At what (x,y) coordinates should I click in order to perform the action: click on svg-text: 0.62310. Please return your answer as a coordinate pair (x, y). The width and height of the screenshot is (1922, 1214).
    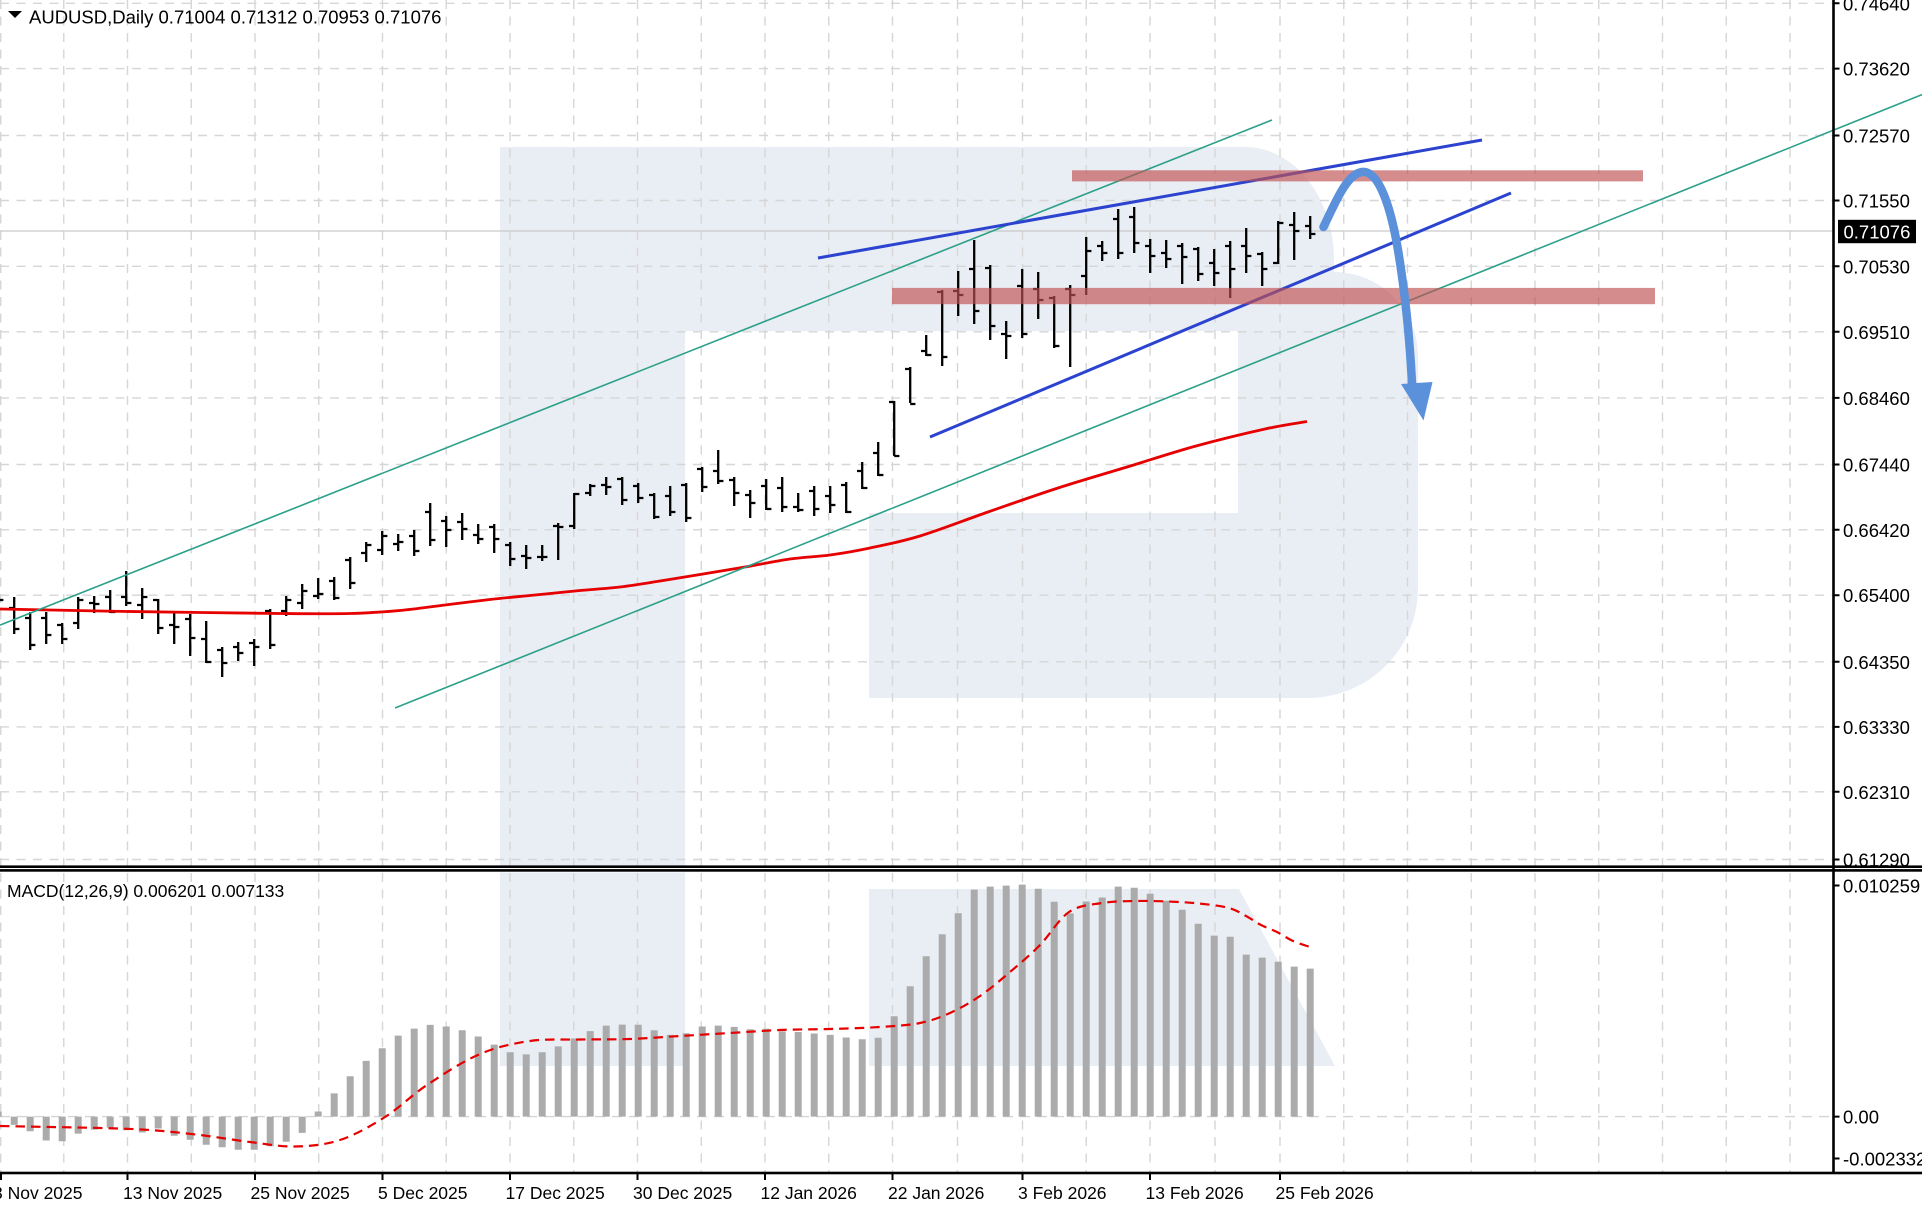
    Looking at the image, I should click on (1876, 792).